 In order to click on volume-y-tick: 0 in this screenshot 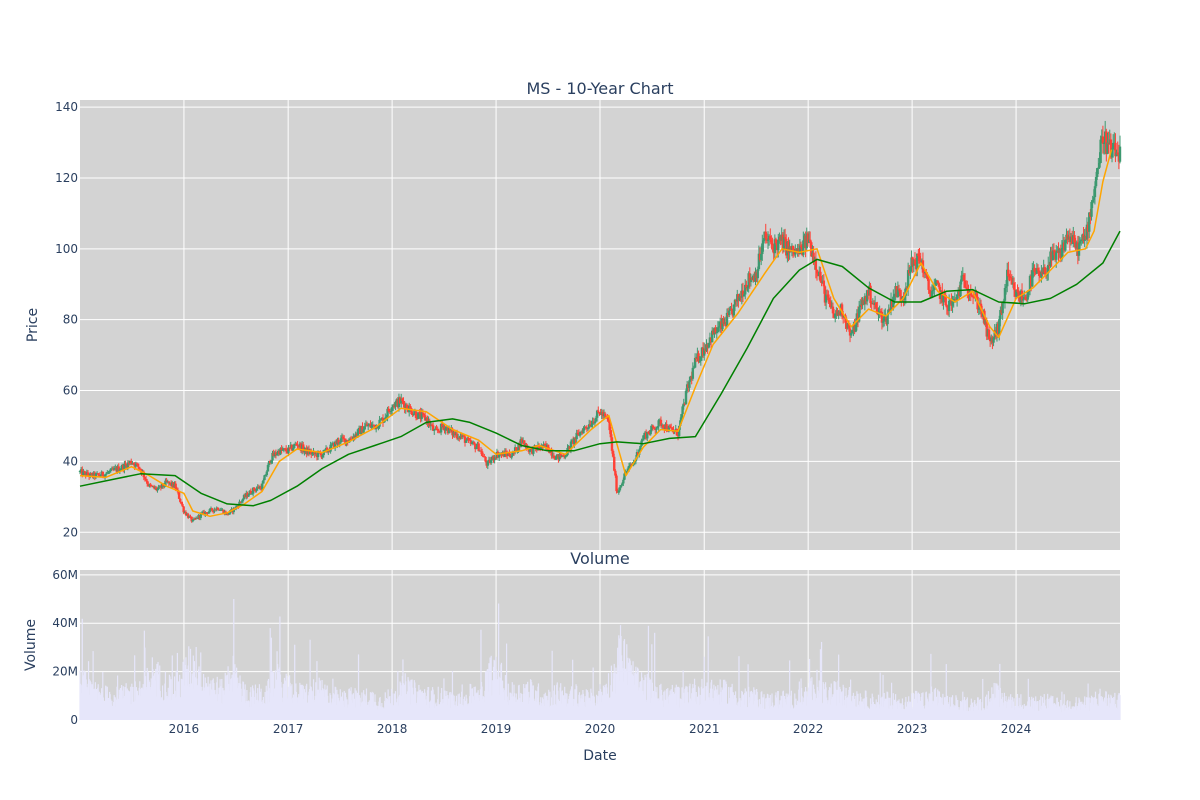, I will do `click(74, 720)`.